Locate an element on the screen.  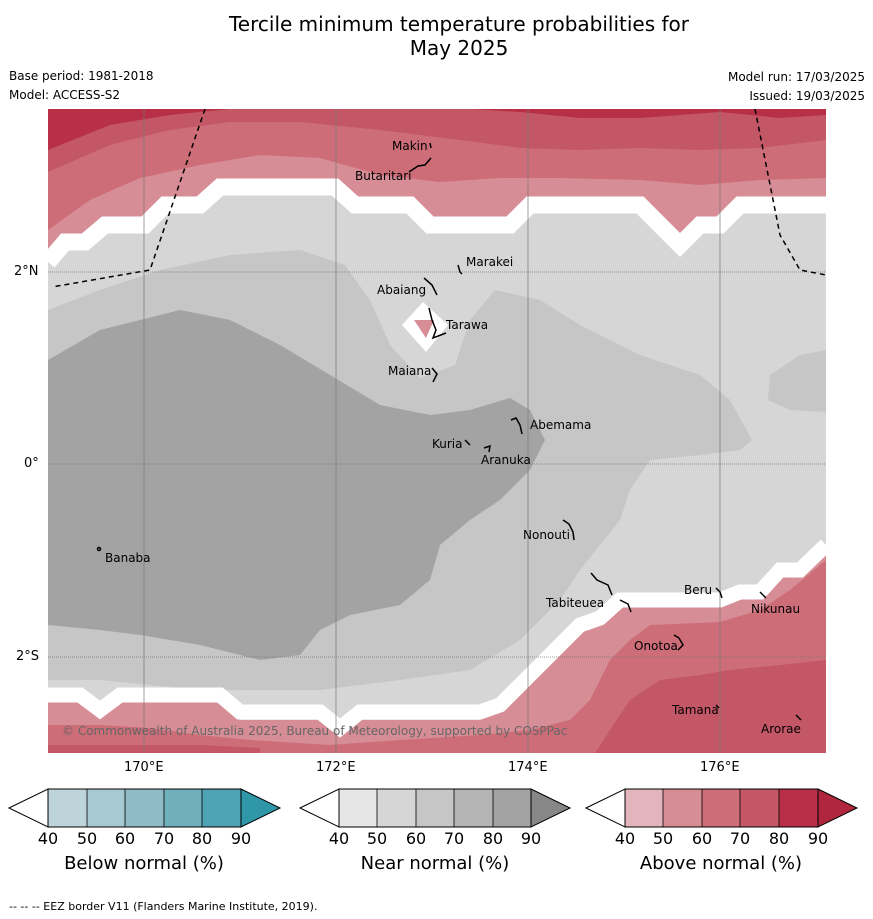
lon-label-174e: 174°E is located at coordinates (528, 767).